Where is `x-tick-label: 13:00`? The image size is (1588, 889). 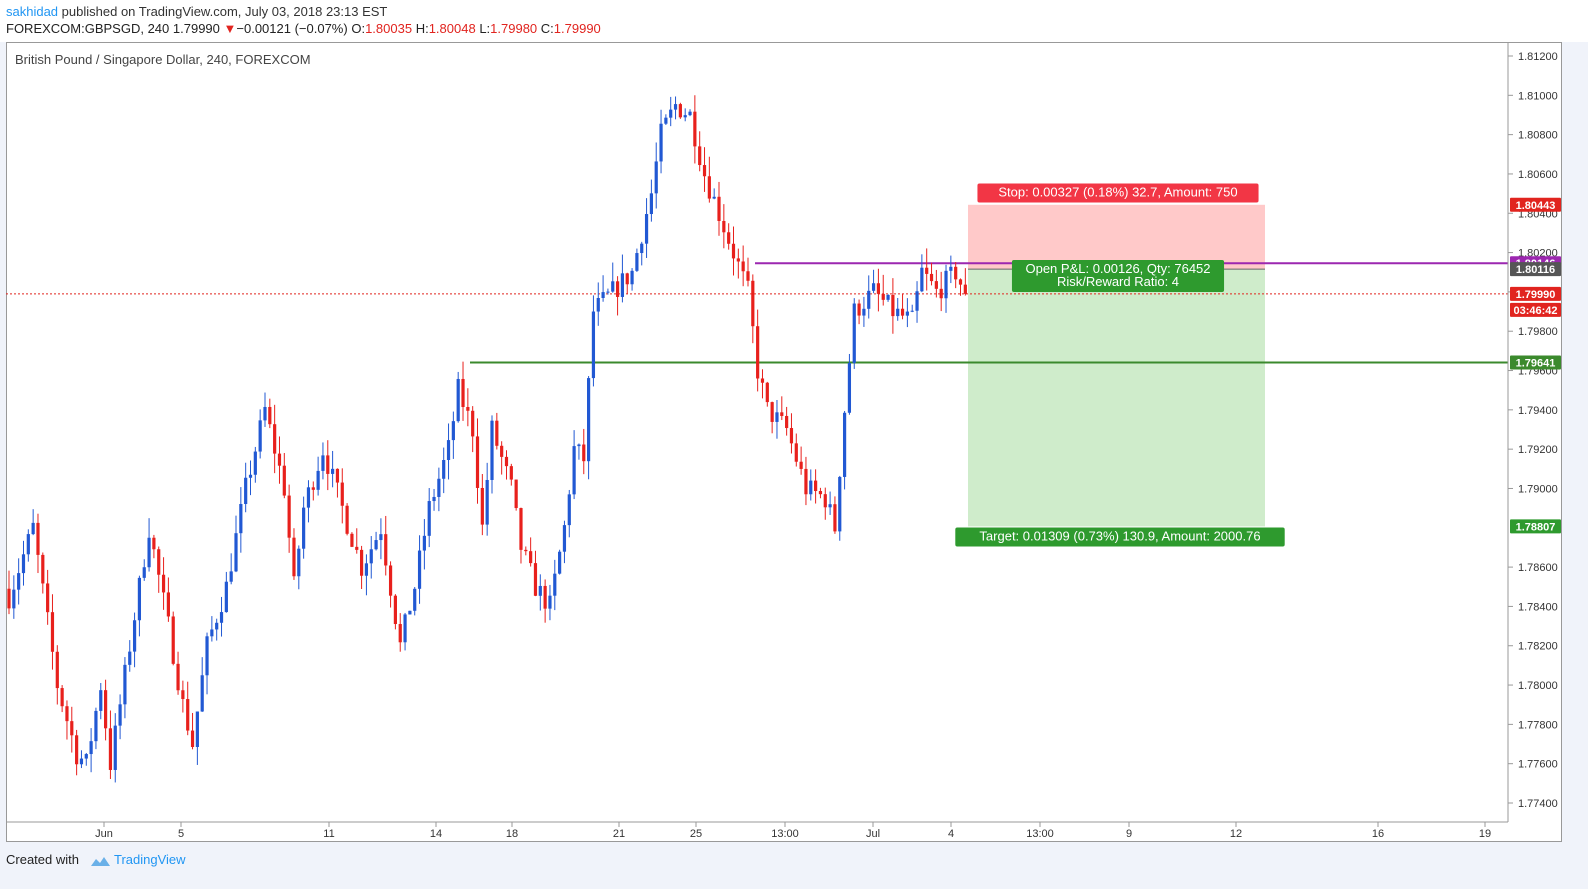 x-tick-label: 13:00 is located at coordinates (1040, 834).